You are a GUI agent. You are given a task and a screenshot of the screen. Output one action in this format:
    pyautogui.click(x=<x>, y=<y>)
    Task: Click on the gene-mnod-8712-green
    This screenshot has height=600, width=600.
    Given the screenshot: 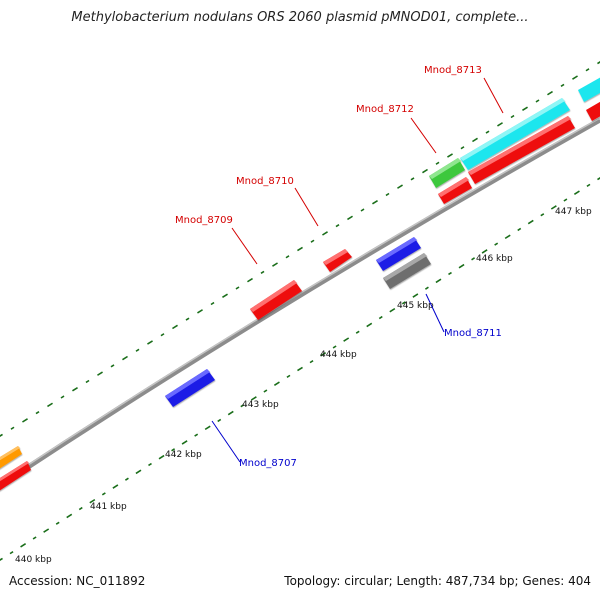 What is the action you would take?
    pyautogui.click(x=447, y=173)
    